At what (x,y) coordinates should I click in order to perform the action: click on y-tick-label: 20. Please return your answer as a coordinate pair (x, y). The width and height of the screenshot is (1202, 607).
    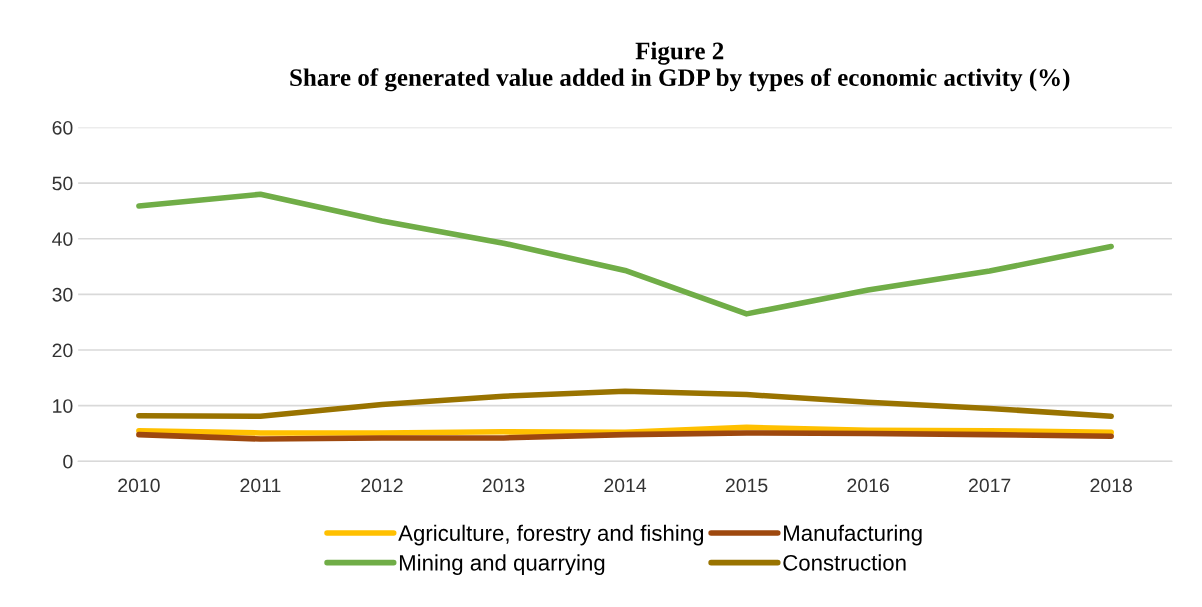
    Looking at the image, I should click on (62, 350).